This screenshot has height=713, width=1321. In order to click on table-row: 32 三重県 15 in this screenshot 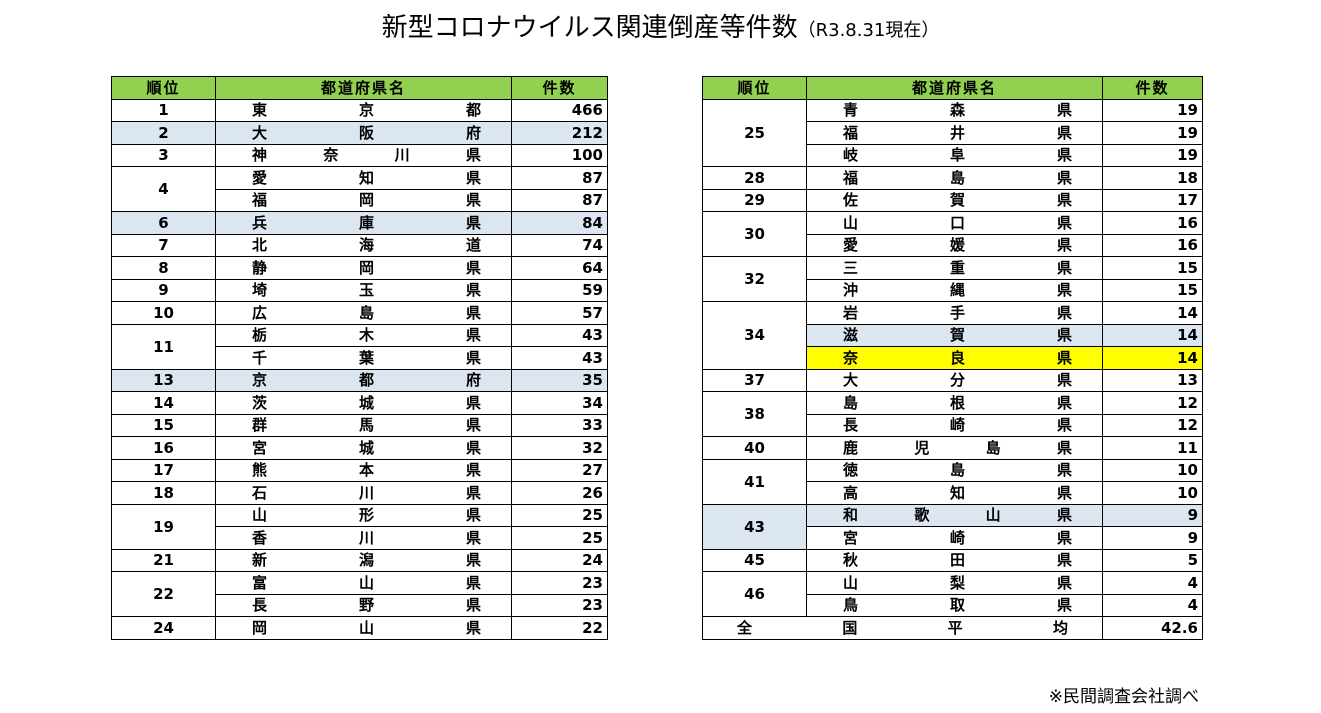, I will do `click(952, 279)`.